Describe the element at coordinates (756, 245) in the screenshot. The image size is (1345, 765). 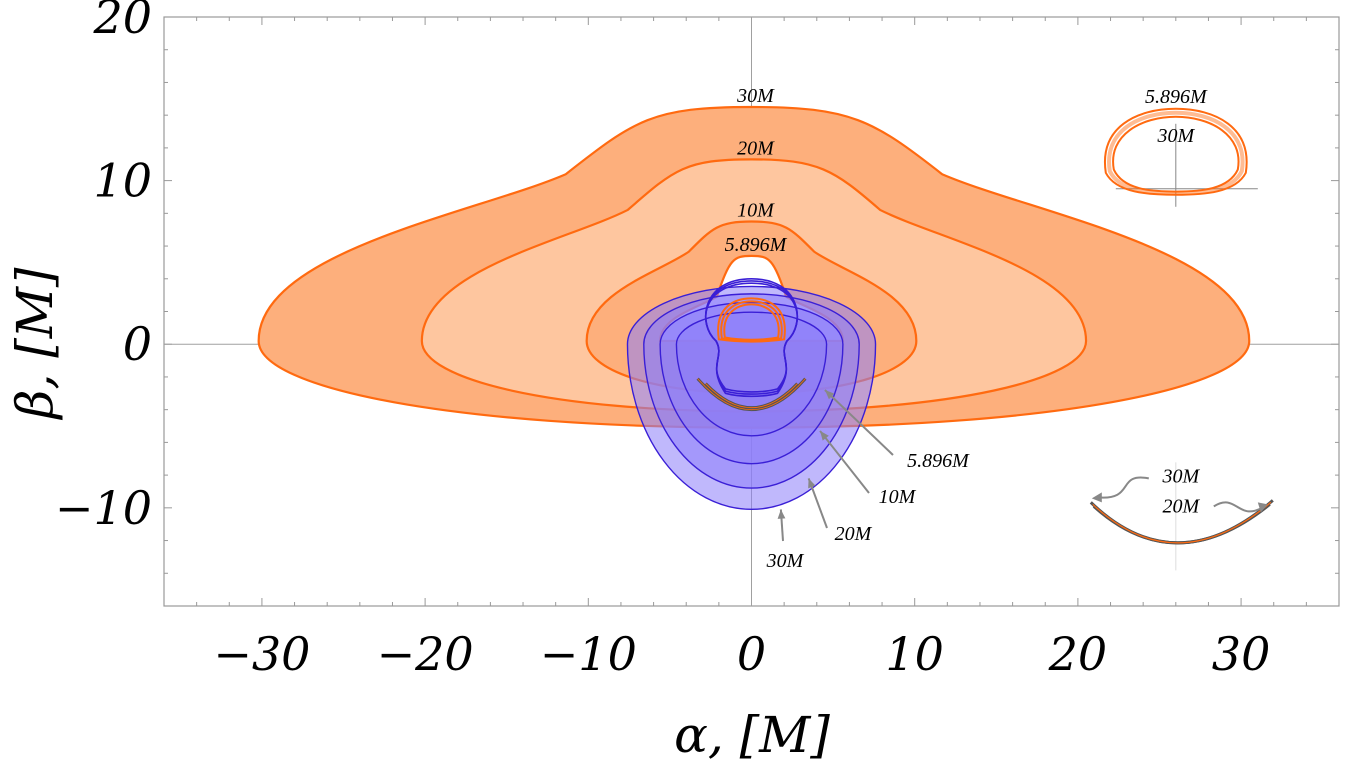
I see `orange-ring-label: 5.896M` at that location.